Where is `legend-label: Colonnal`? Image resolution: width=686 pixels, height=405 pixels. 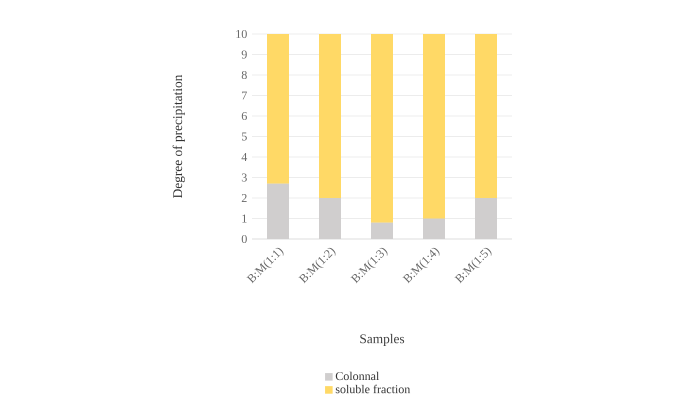
legend-label: Colonnal is located at coordinates (358, 376).